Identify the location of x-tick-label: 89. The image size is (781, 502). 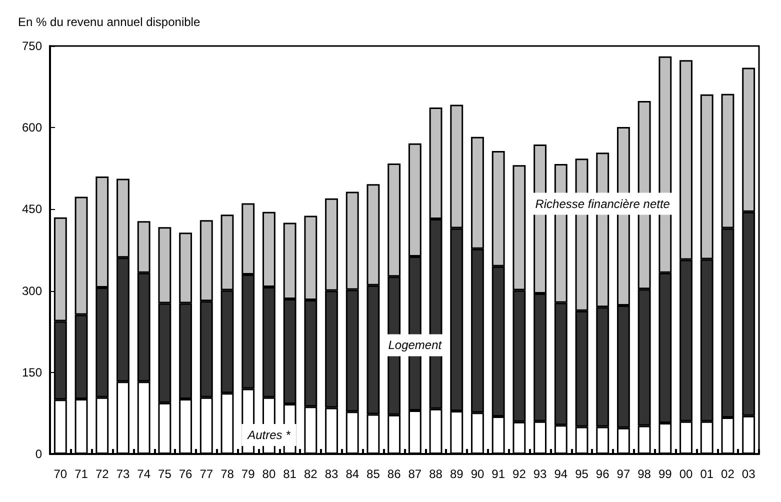
(457, 474).